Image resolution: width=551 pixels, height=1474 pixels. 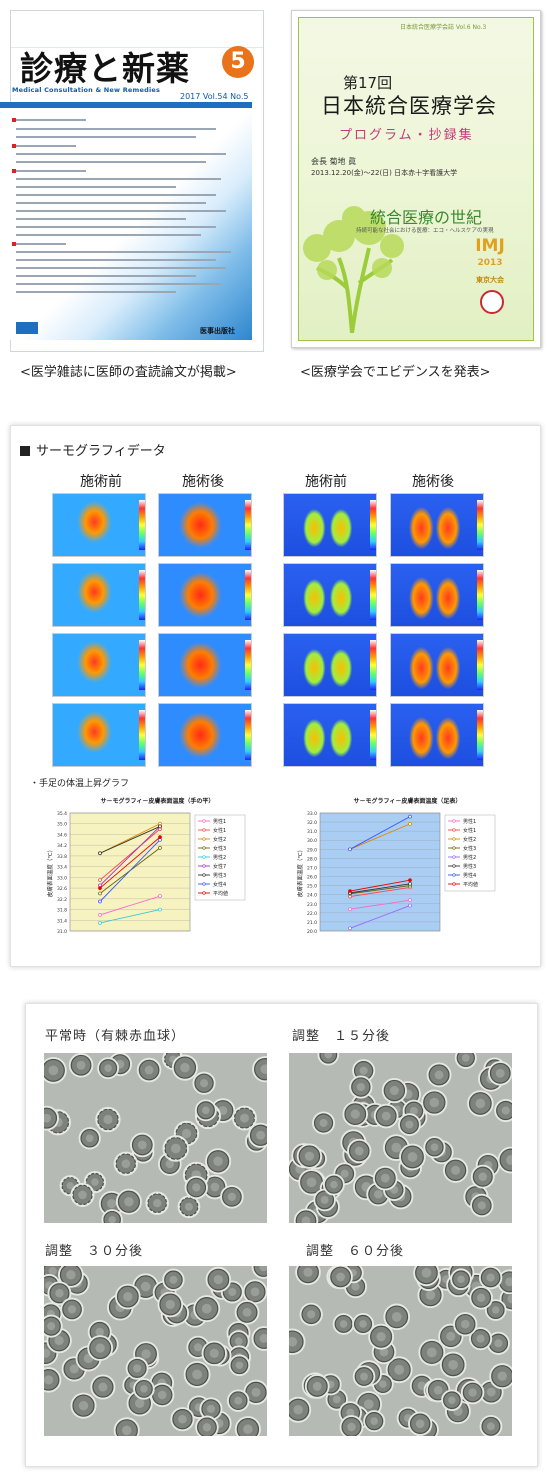 What do you see at coordinates (355, 1251) in the screenshot?
I see `blood-60min-label: 調整 ６０分後` at bounding box center [355, 1251].